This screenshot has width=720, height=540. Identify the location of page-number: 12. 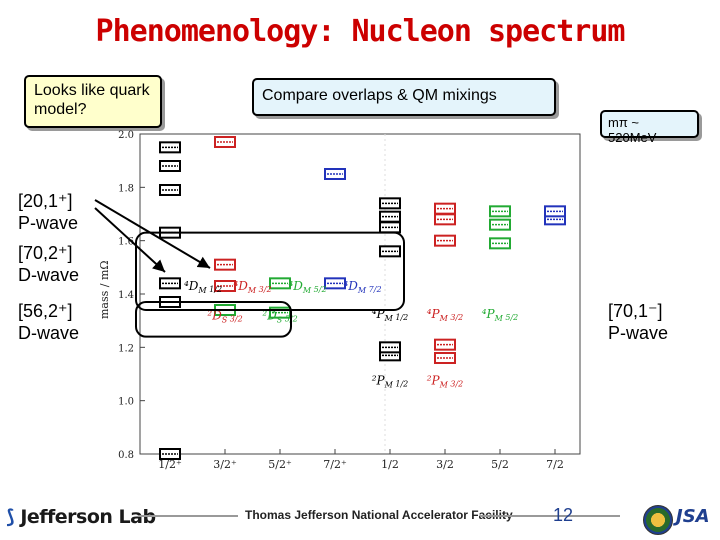
(563, 515).